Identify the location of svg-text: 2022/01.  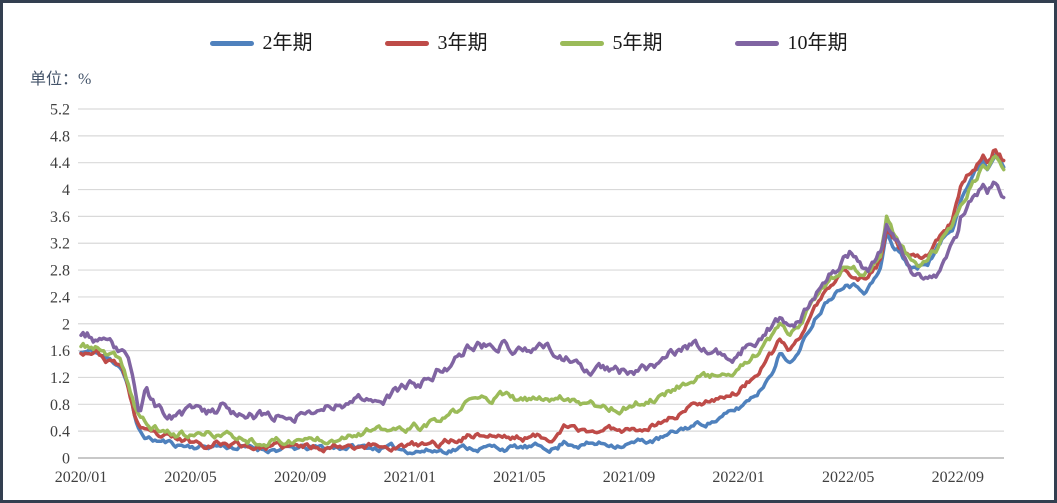
(738, 477).